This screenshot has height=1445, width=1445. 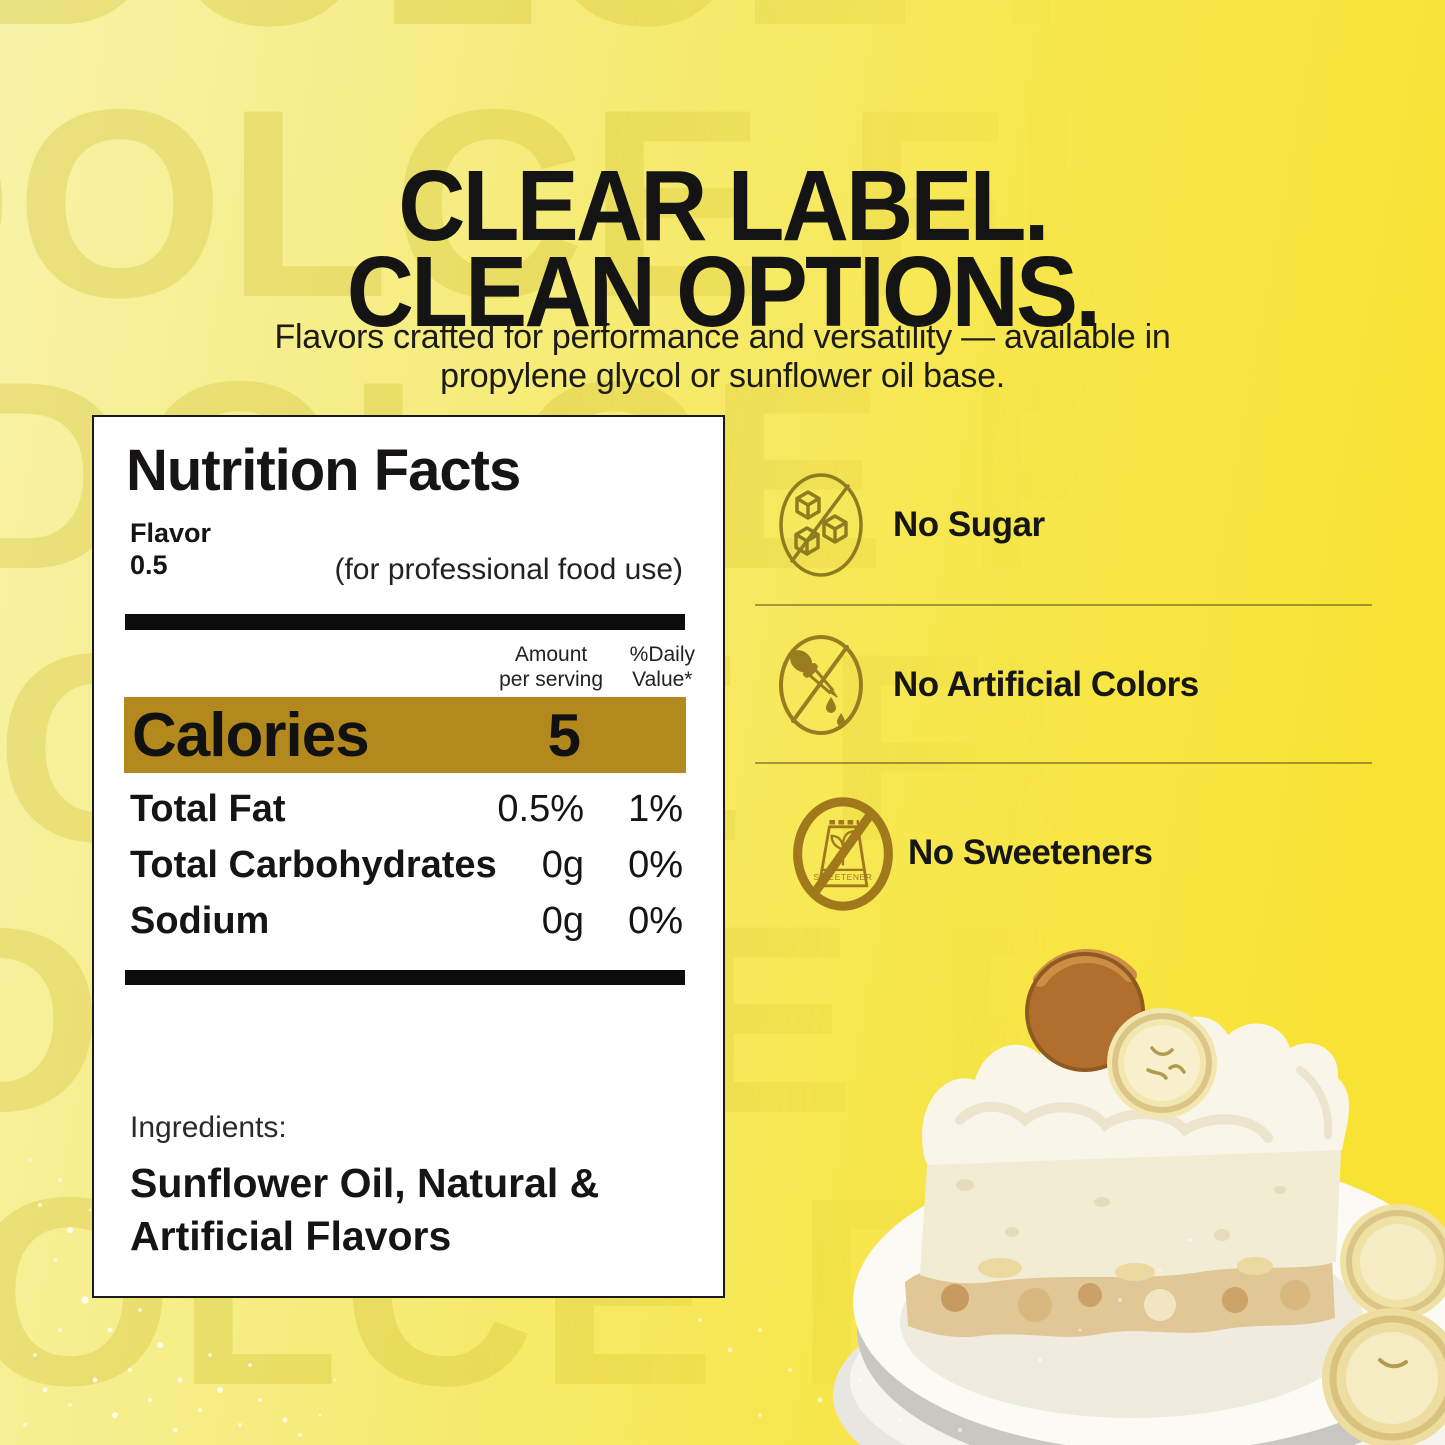 I want to click on subtitle-line2: propylene glycol or sunflower oil base., so click(x=722, y=376).